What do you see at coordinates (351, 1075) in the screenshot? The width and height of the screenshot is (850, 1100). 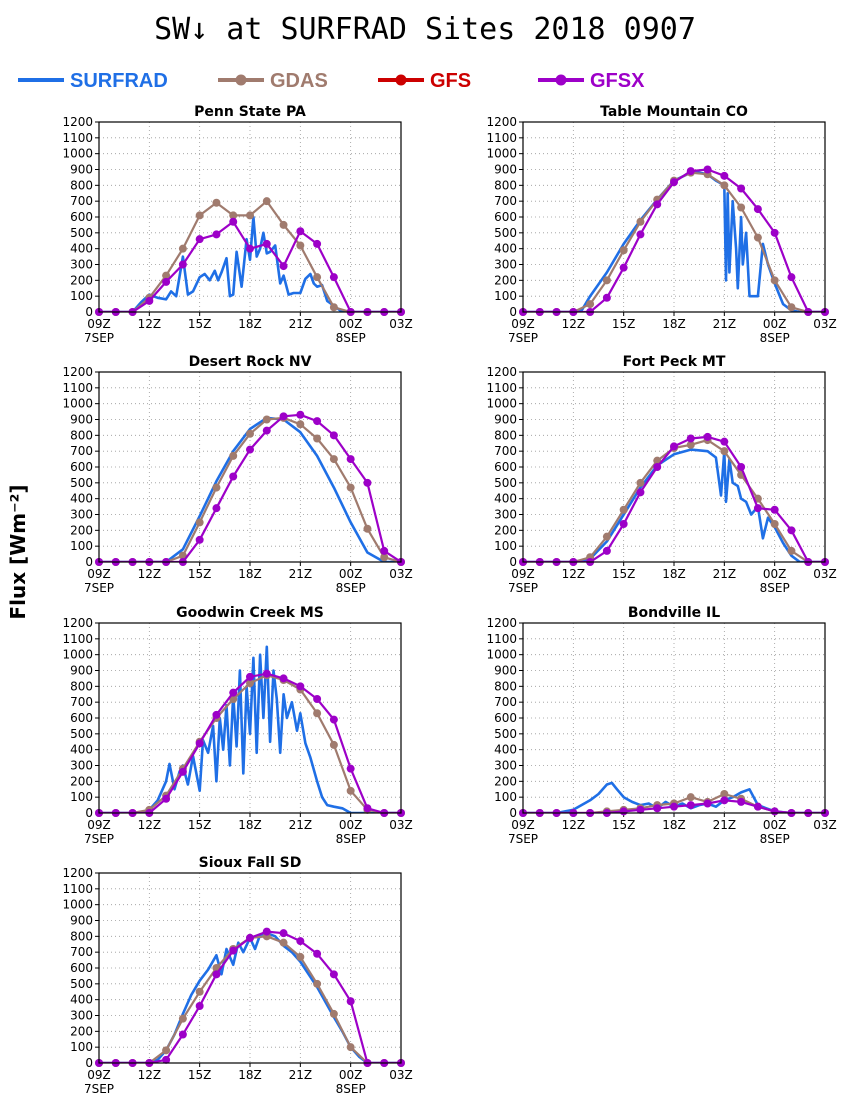 I see `x-tick-label: 00Z` at bounding box center [351, 1075].